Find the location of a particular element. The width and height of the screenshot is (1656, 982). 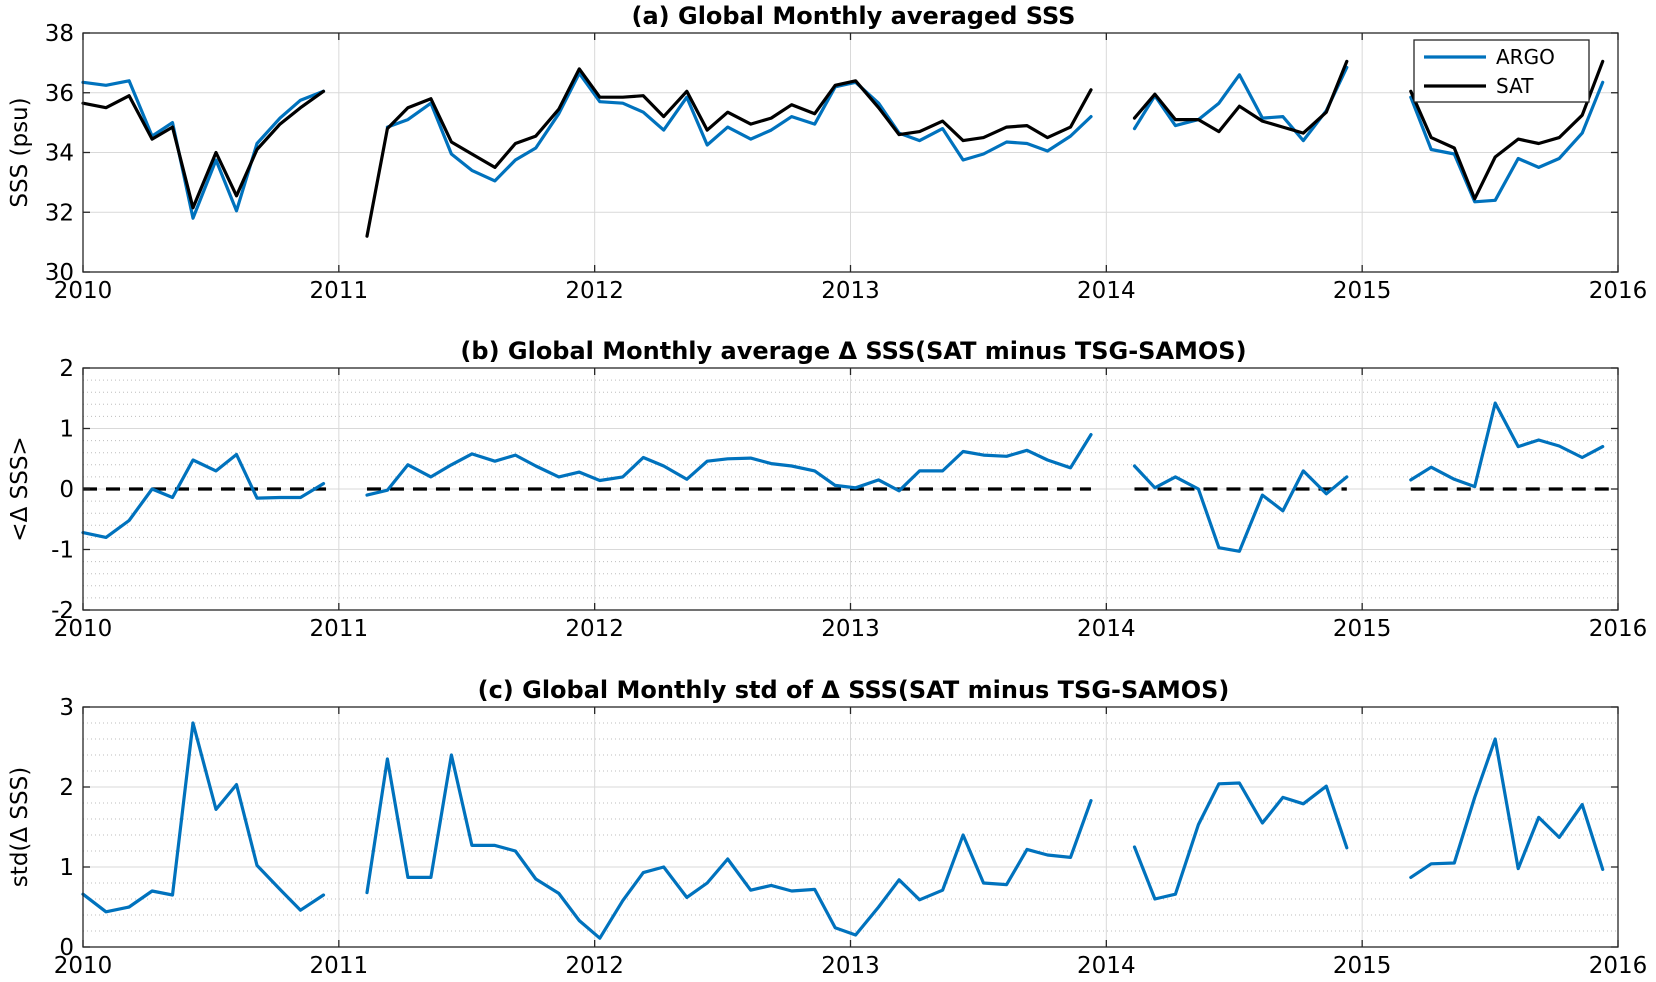

y-axis-label: SSS (psu) is located at coordinates (20, 152).